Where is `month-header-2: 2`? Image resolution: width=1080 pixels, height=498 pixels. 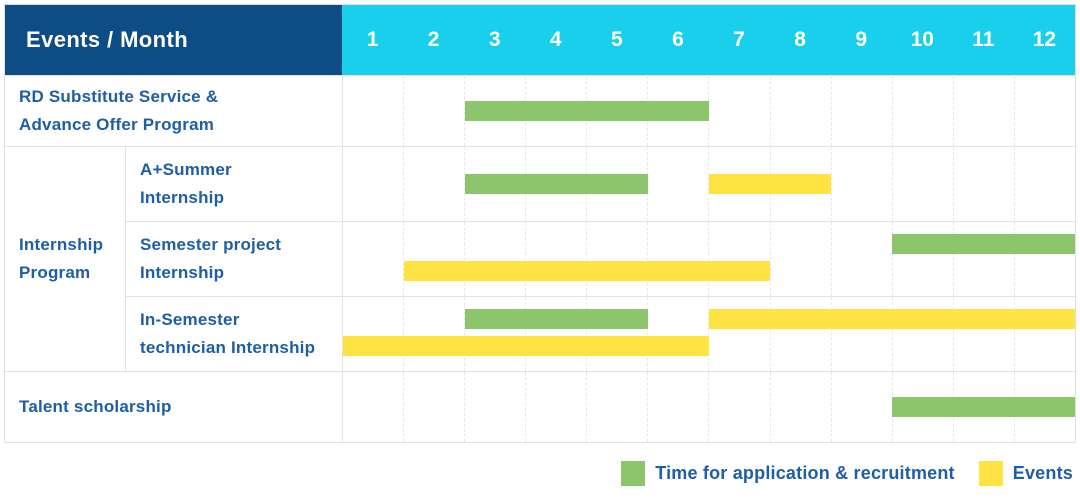
month-header-2: 2 is located at coordinates (433, 39).